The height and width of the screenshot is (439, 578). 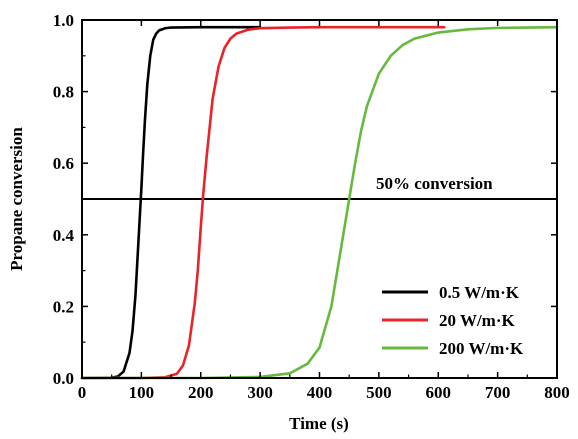 I want to click on x-tick-label: 300, so click(x=260, y=392).